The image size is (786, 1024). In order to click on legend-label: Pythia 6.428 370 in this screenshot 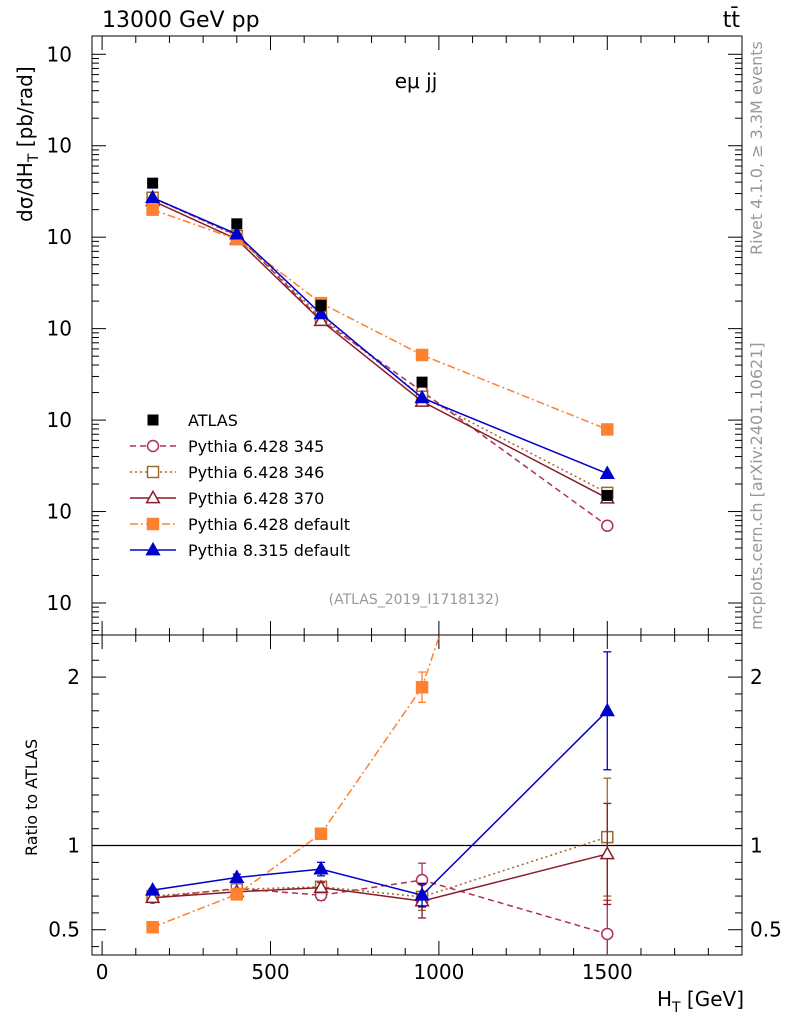, I will do `click(256, 498)`.